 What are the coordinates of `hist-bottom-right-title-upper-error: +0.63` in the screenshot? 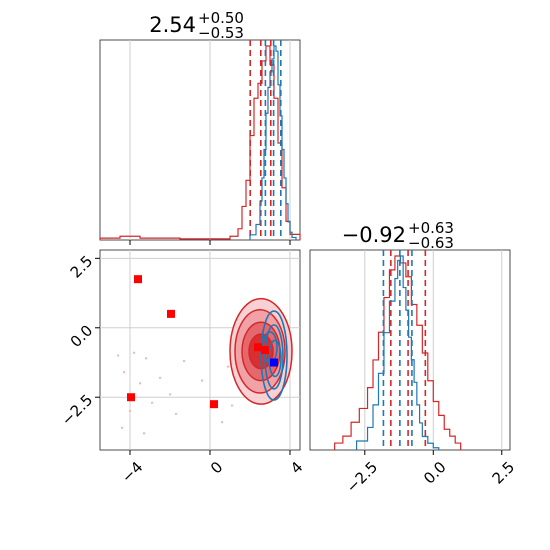 It's located at (431, 228).